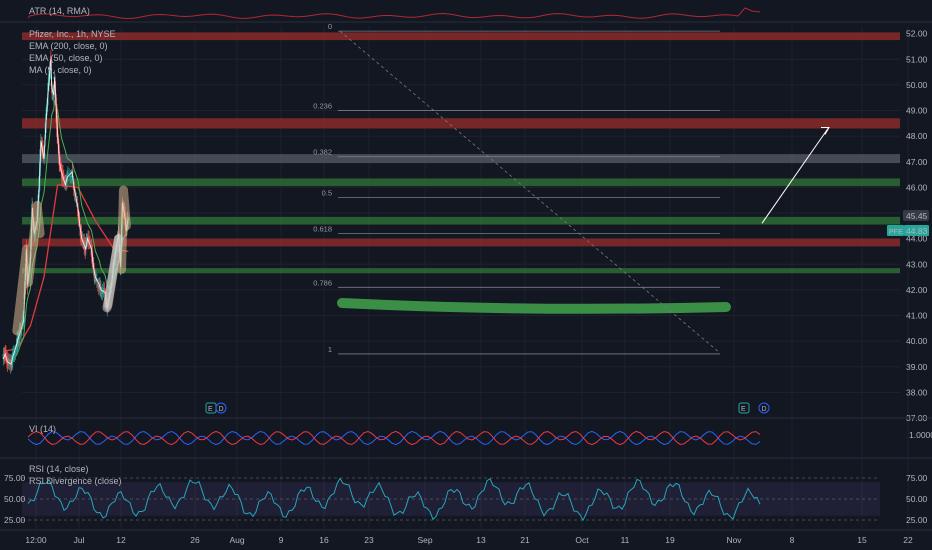 This screenshot has height=550, width=932. What do you see at coordinates (28, 268) in the screenshot?
I see `swing-highlight-up` at bounding box center [28, 268].